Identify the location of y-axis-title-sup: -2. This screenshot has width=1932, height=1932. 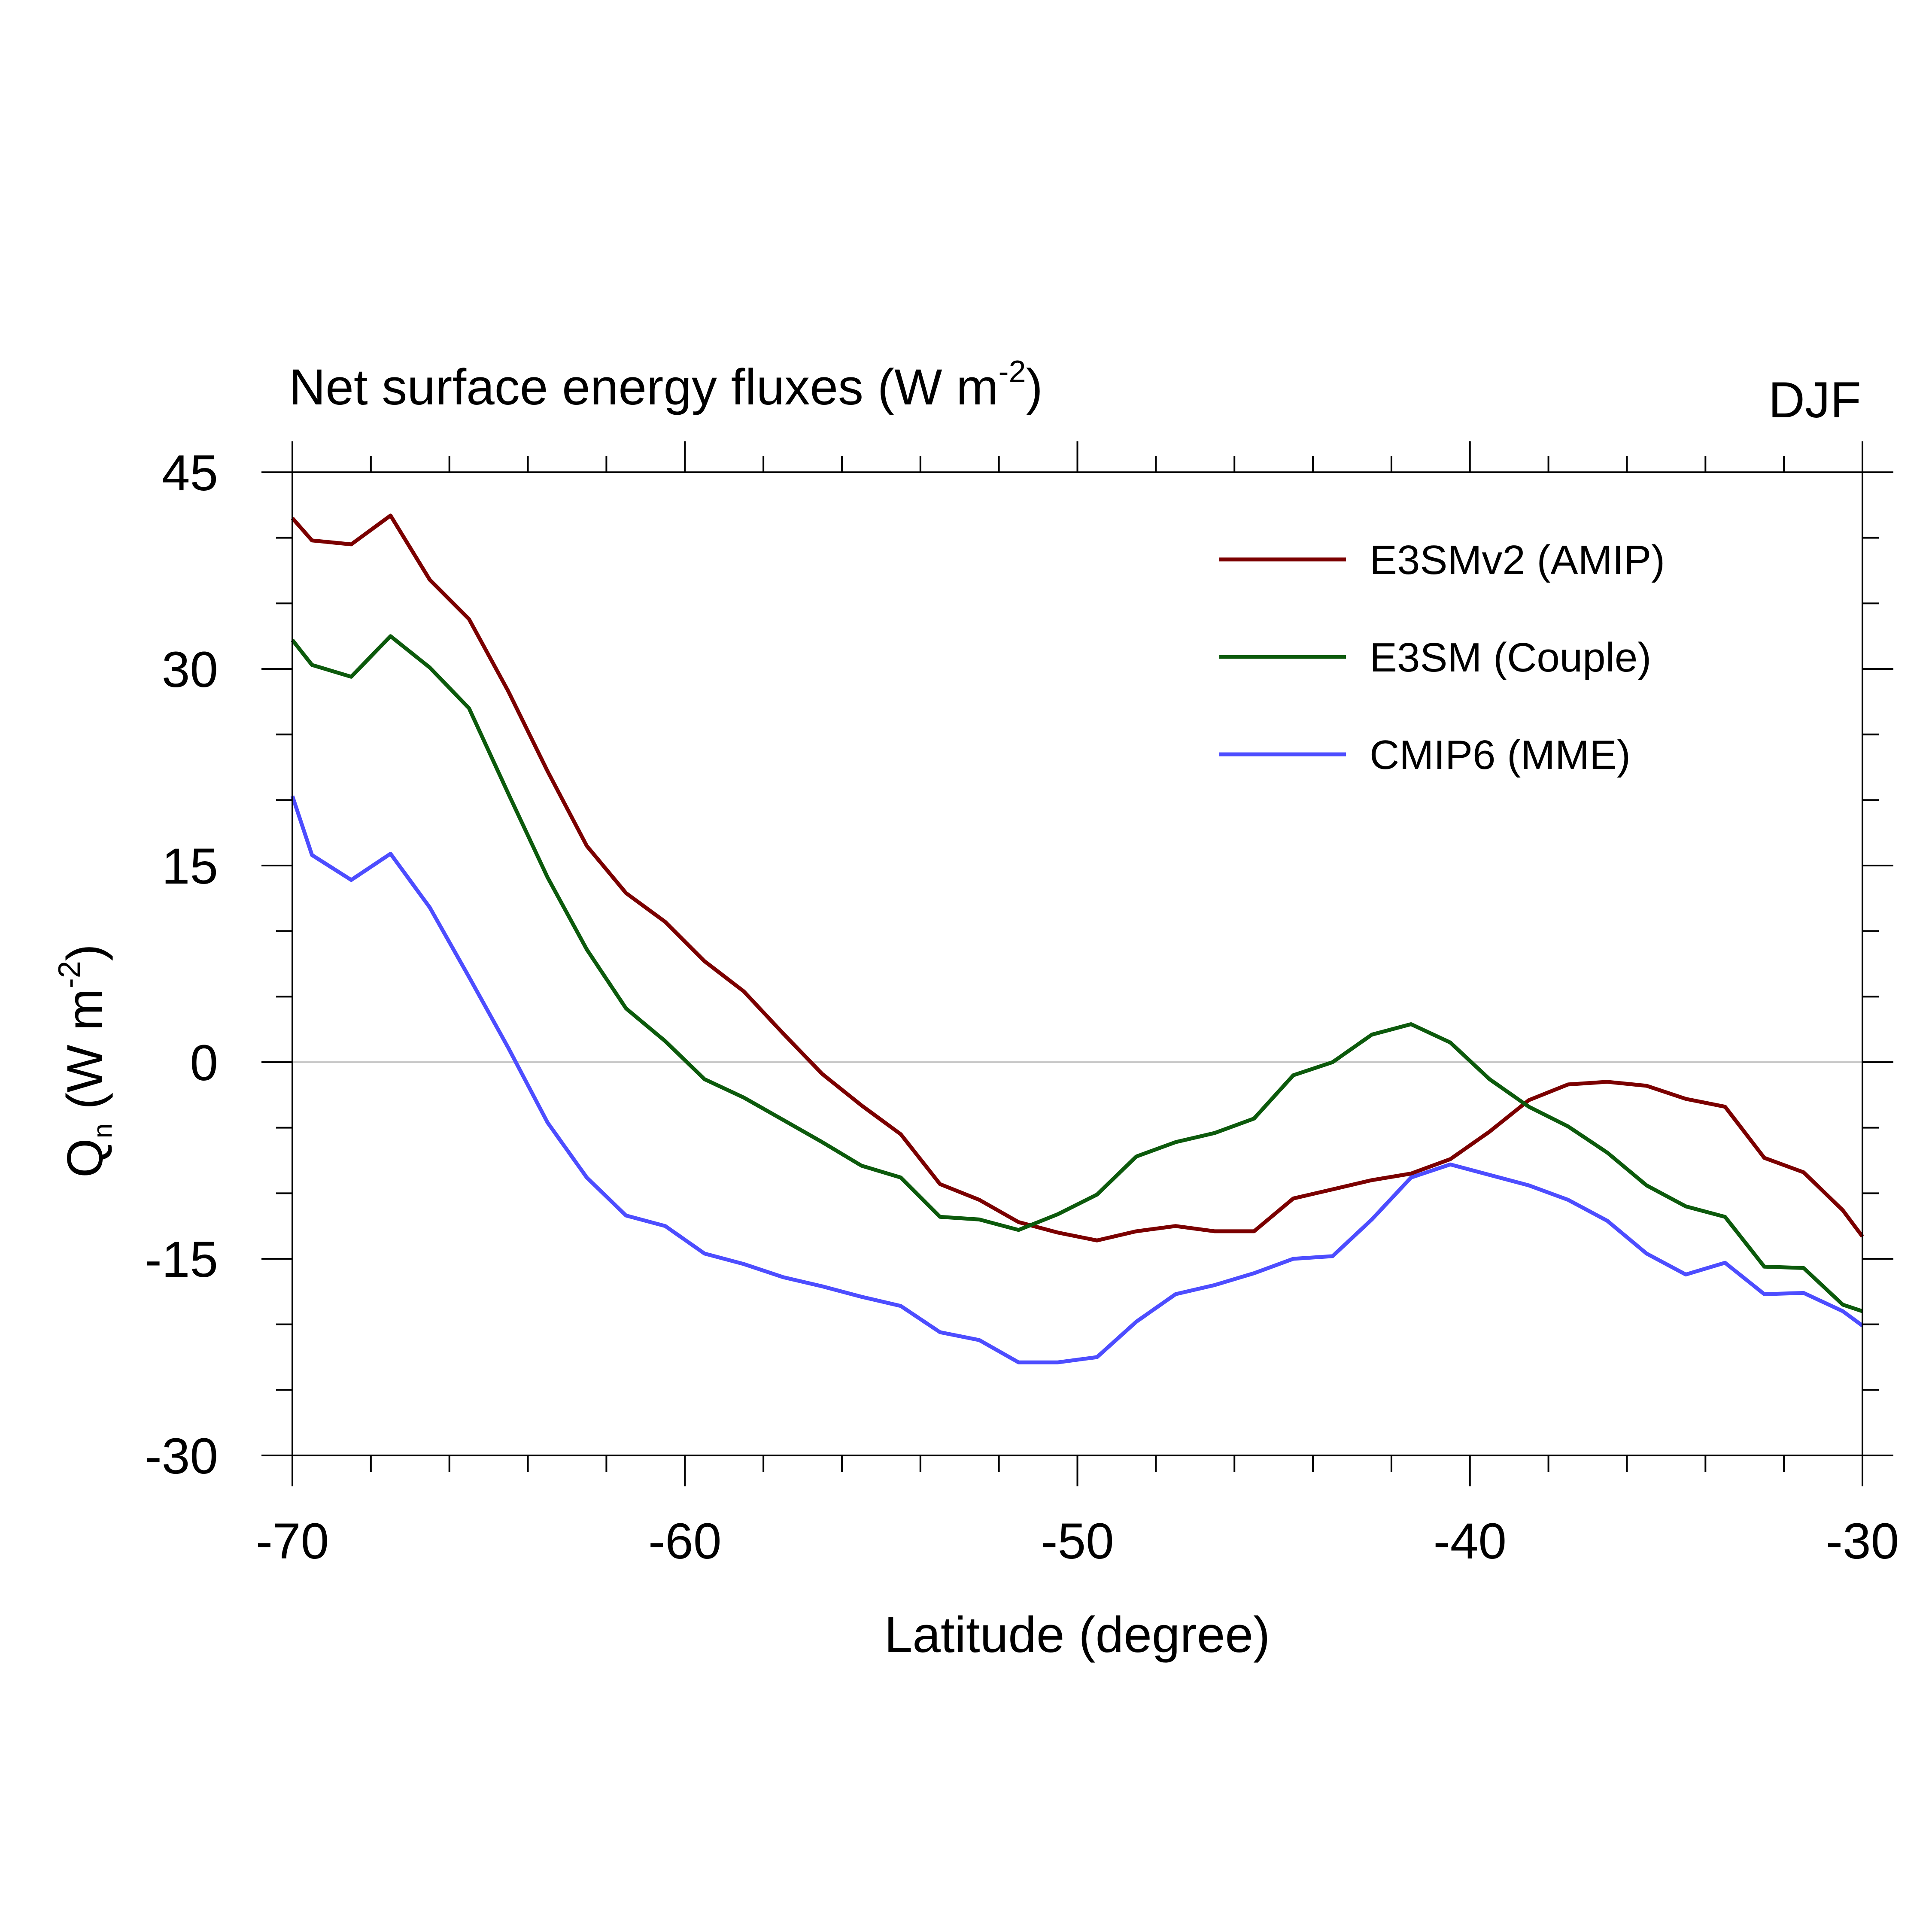
(69, 974).